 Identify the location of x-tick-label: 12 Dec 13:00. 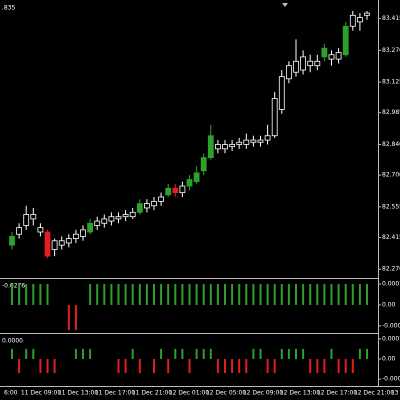
(300, 393).